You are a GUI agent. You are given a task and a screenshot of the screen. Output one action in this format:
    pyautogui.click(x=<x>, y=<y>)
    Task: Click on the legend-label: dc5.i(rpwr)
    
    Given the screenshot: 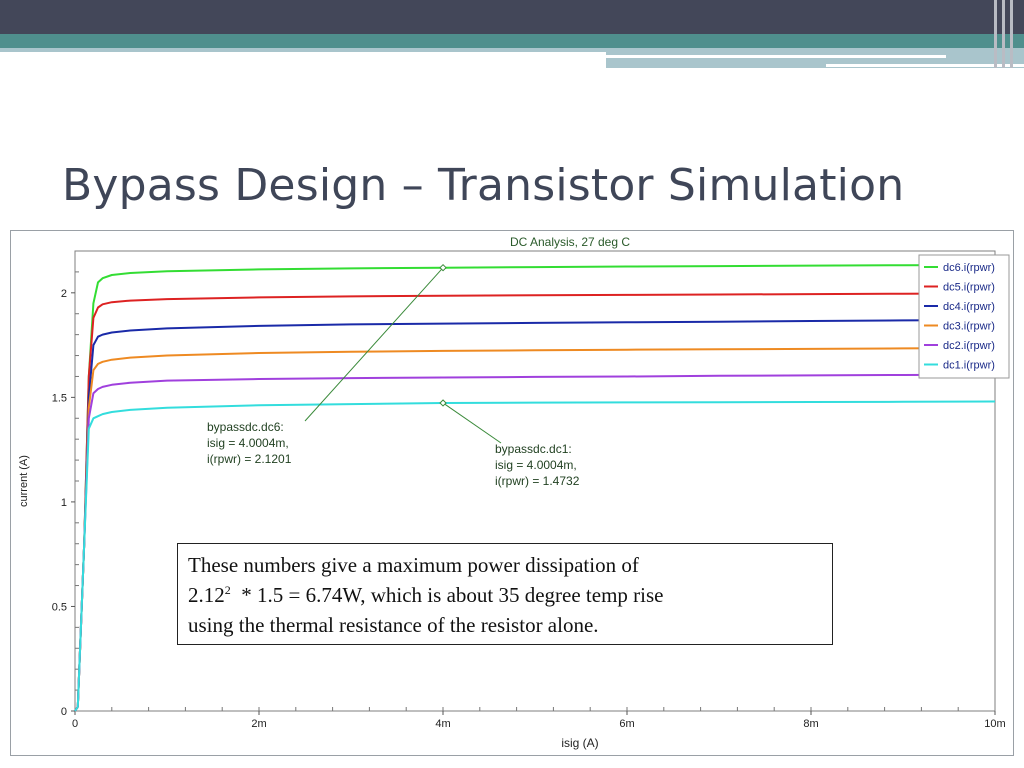 What is the action you would take?
    pyautogui.click(x=969, y=288)
    